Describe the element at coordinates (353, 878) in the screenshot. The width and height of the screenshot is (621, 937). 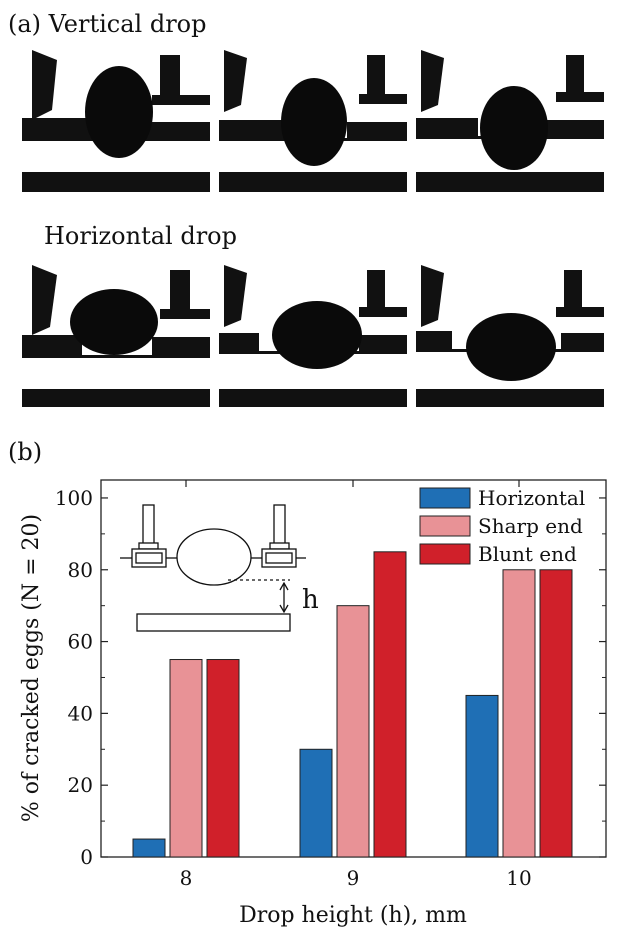
I see `x-tick-label: 9` at that location.